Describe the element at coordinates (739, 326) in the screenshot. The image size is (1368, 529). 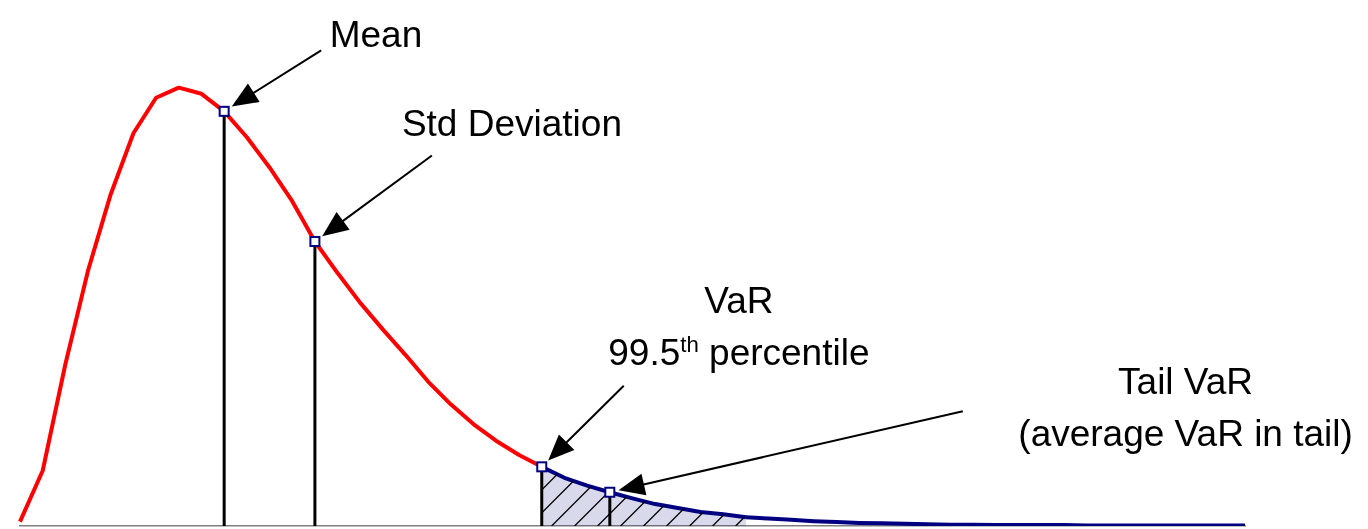
I see `annotation: VaR 99.5$^{th}$ percentile` at that location.